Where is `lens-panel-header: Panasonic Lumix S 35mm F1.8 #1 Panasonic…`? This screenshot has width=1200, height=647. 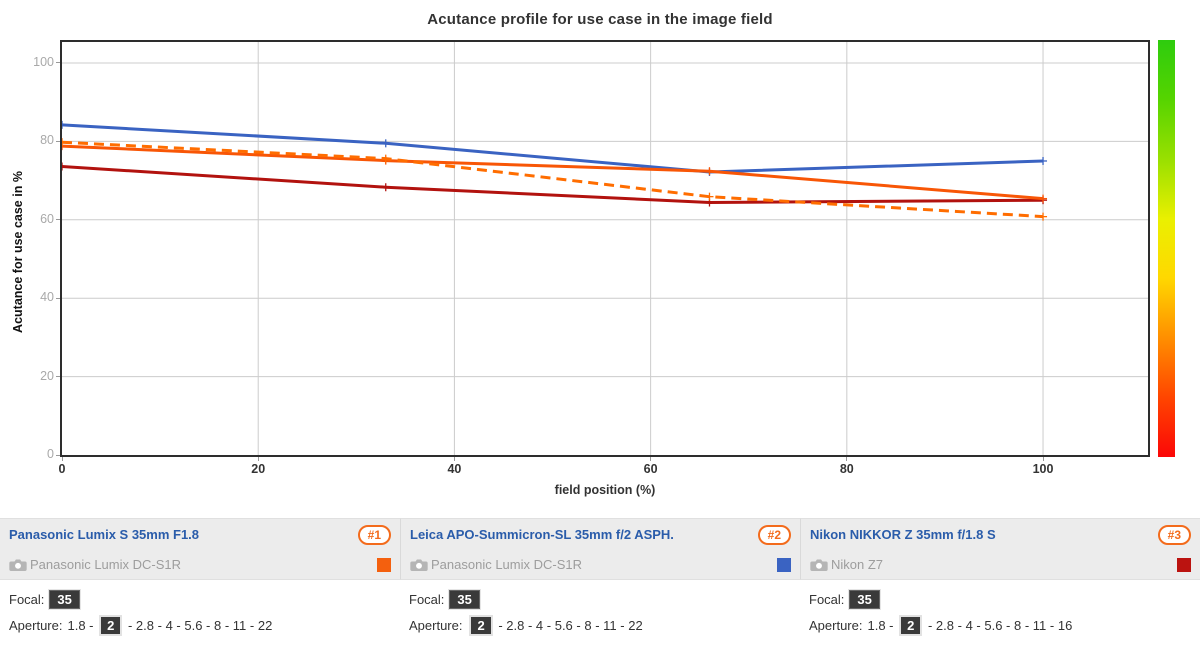 lens-panel-header: Panasonic Lumix S 35mm F1.8 #1 Panasonic… is located at coordinates (200, 549).